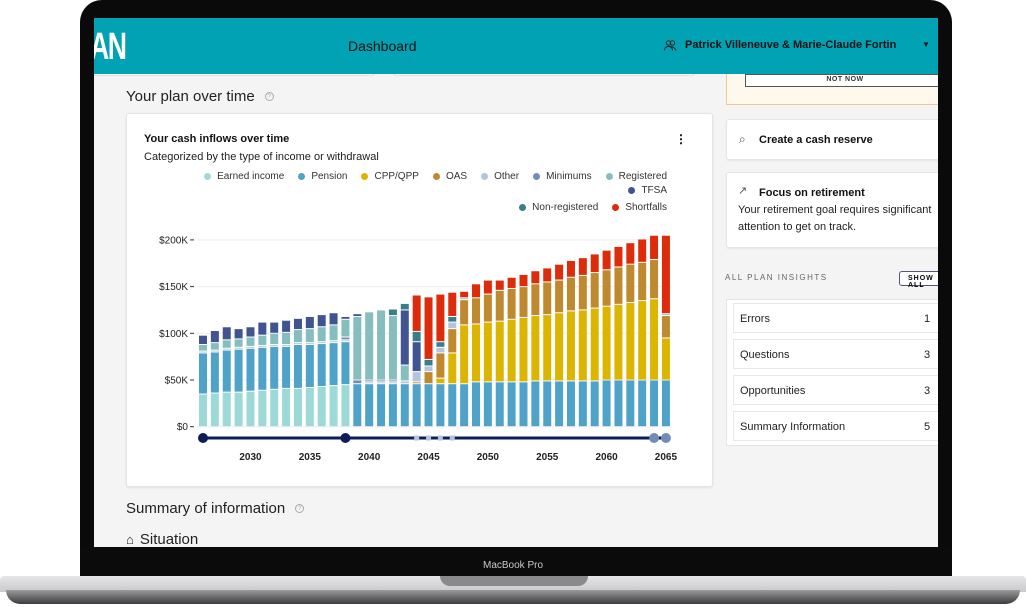  I want to click on bar-segment-minimums, so click(392, 381).